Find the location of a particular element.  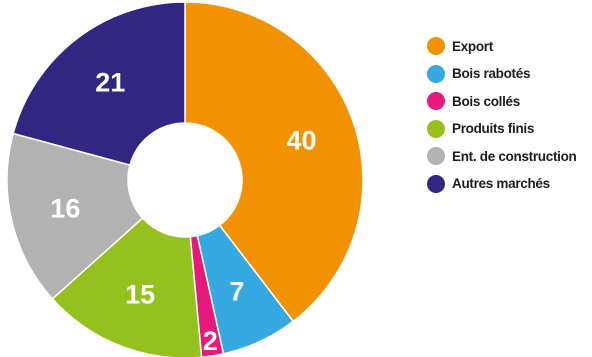

legend-item-ent-de-construction: Ent. de construction is located at coordinates (502, 156).